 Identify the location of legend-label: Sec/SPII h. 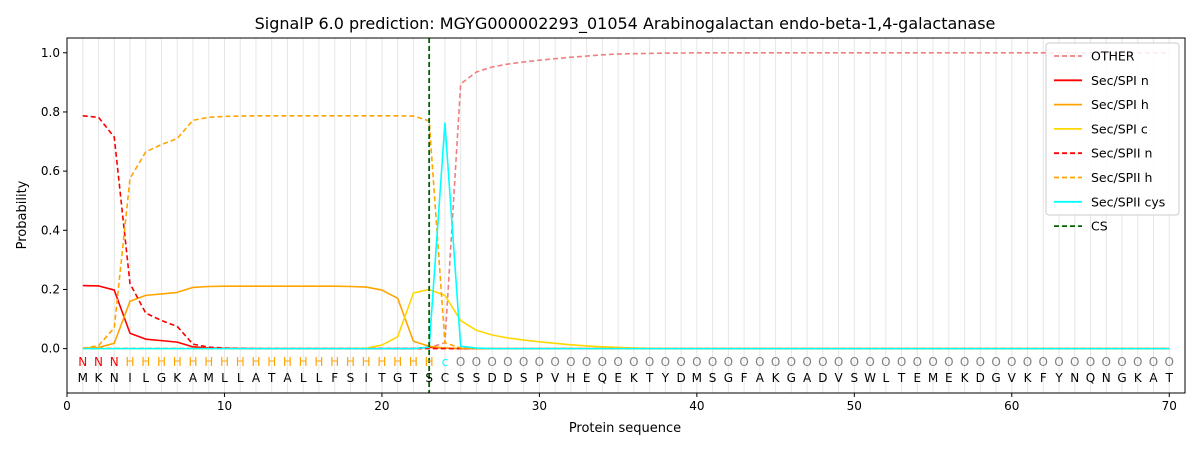
(1121, 177).